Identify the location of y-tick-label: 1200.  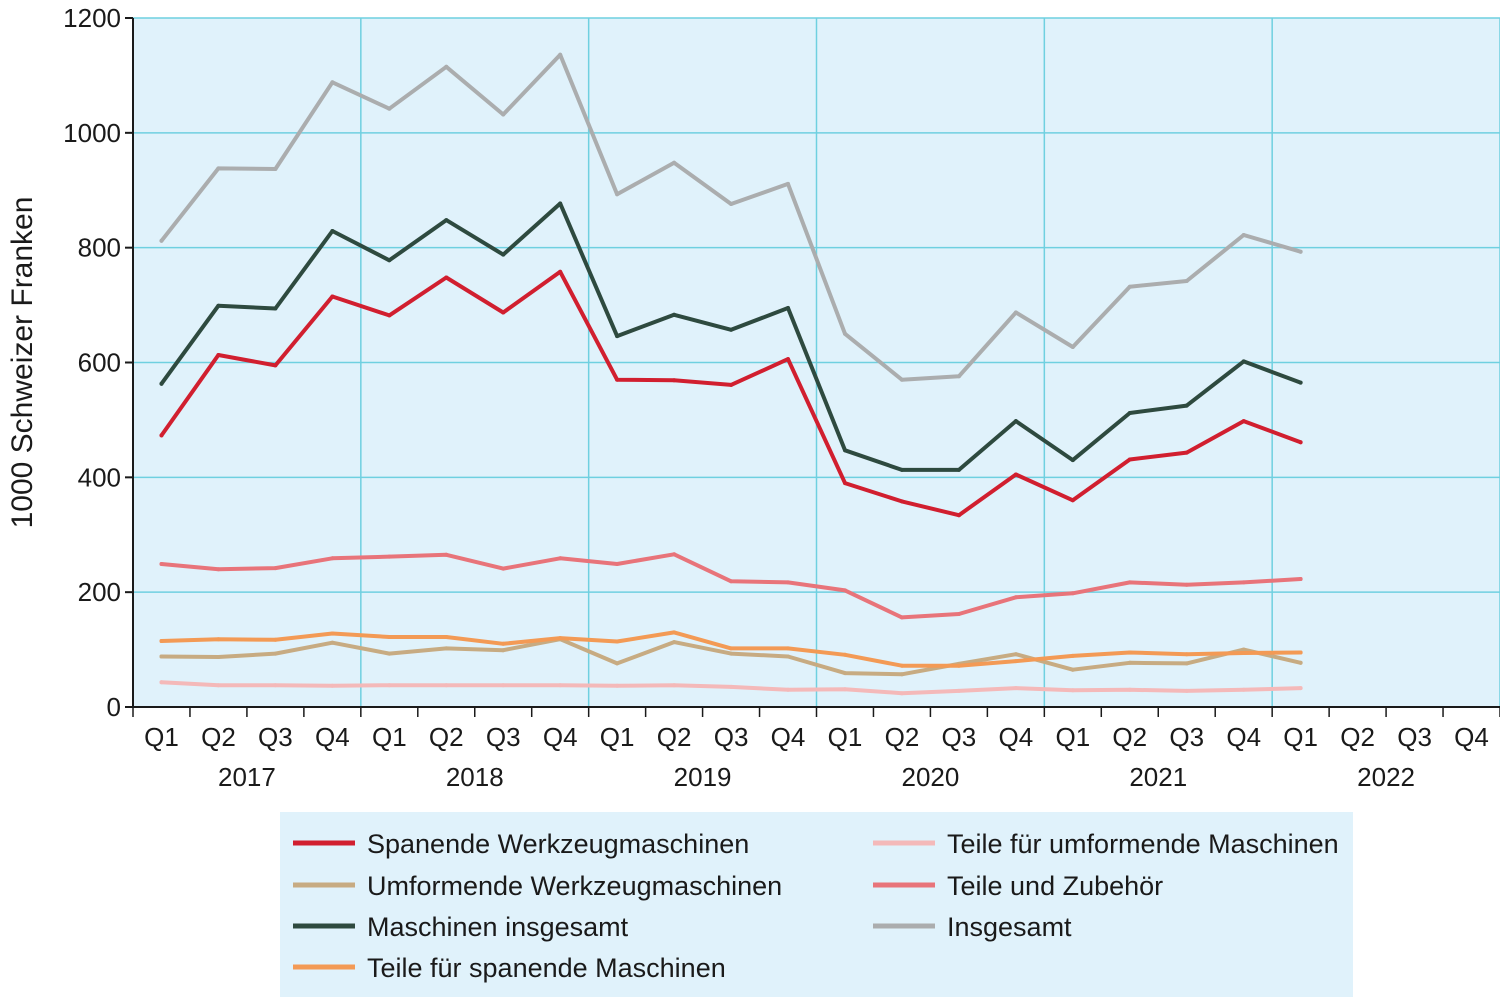
(92, 18).